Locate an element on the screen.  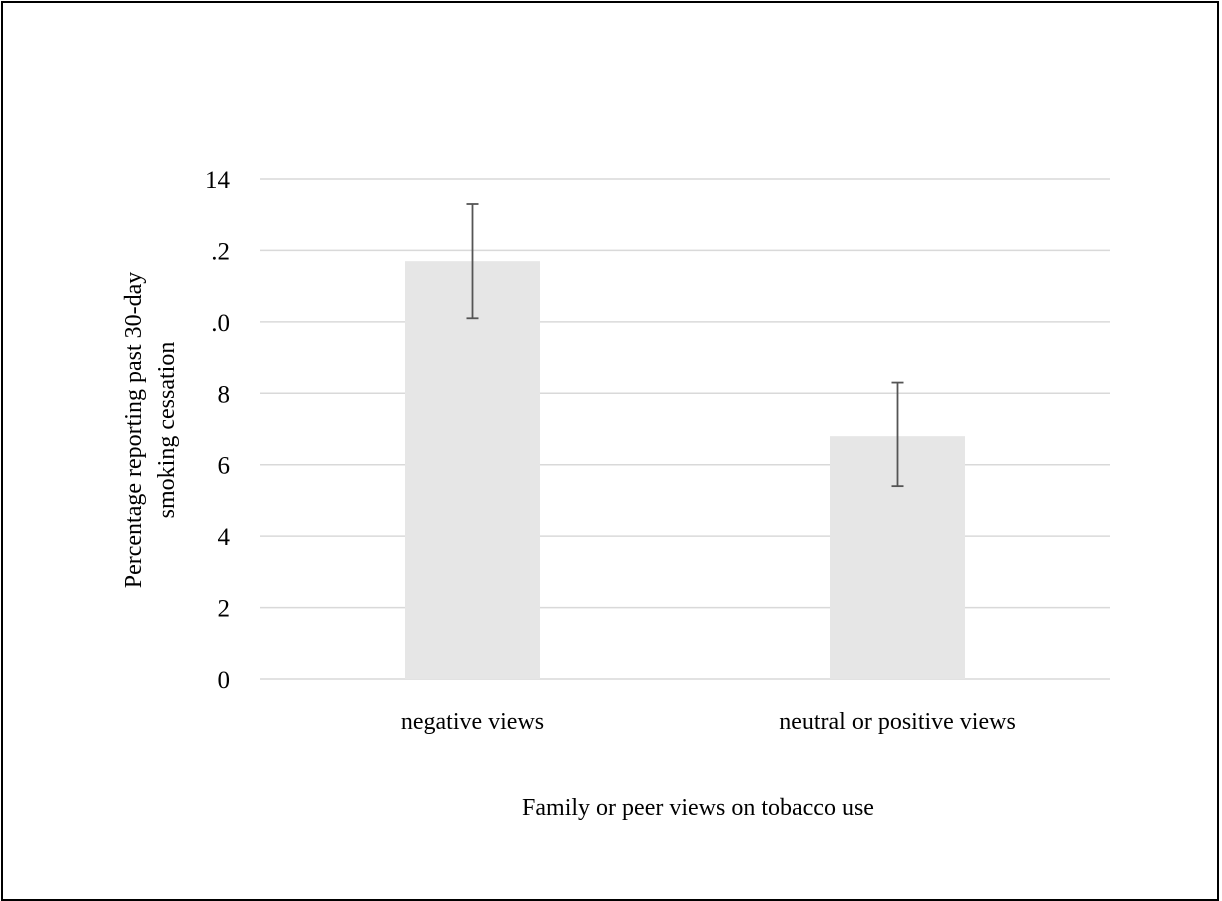
y-axis-title-line-2: smoking cessation is located at coordinates (167, 430).